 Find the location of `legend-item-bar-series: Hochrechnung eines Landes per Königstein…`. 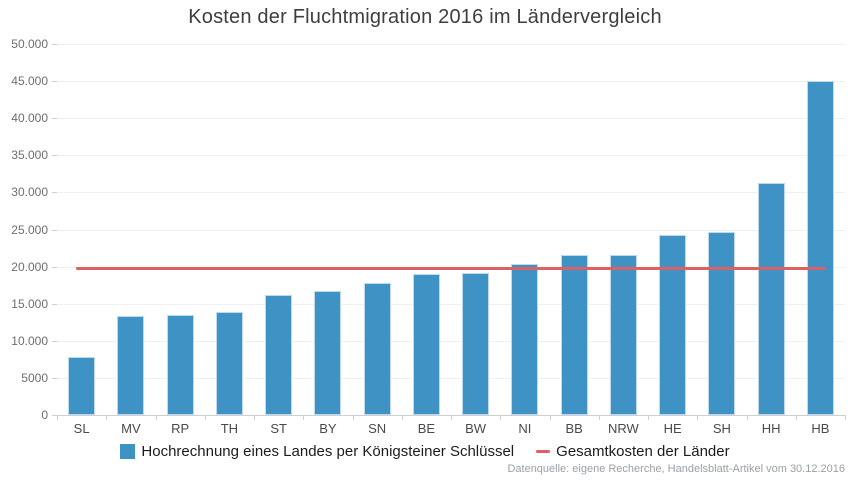

legend-item-bar-series: Hochrechnung eines Landes per Königstein… is located at coordinates (317, 451).